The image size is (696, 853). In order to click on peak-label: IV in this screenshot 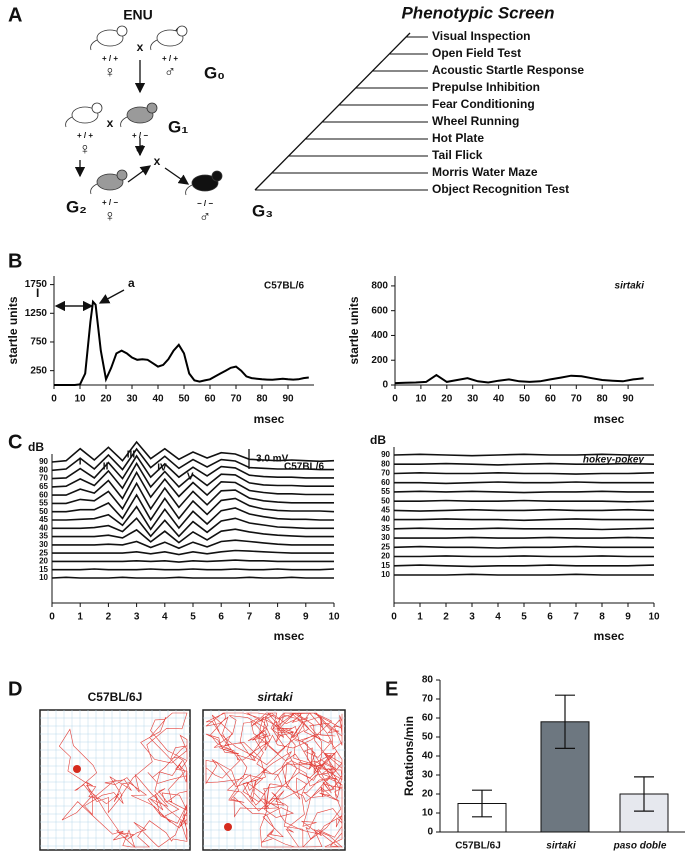, I will do `click(162, 468)`.